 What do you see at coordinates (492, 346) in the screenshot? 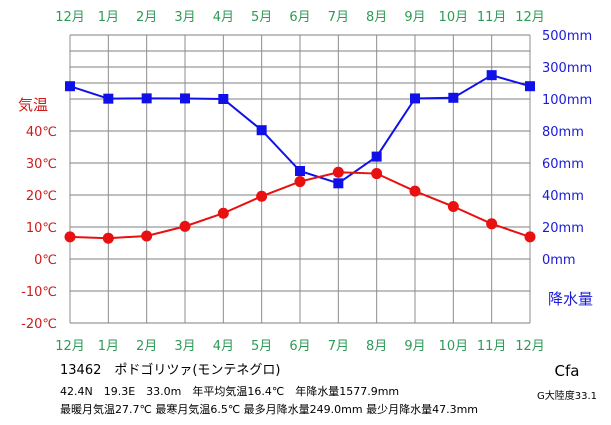
I see `month-label-bottom: 11月` at bounding box center [492, 346].